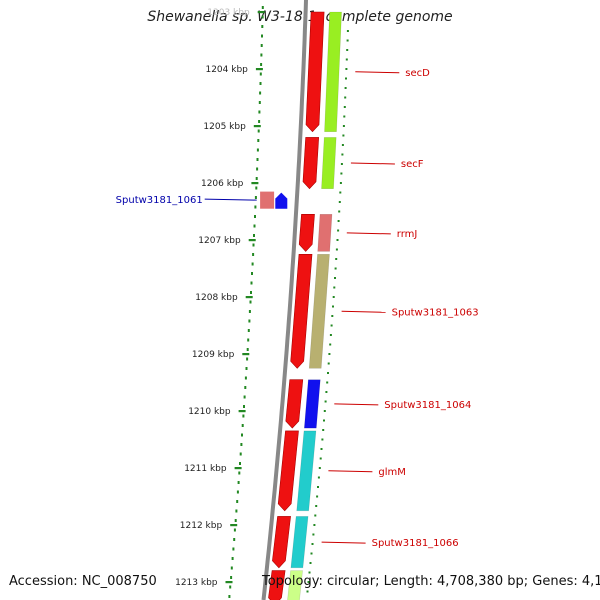  Describe the element at coordinates (277, 585) in the screenshot. I see `gene-arrow-unnamed` at that location.